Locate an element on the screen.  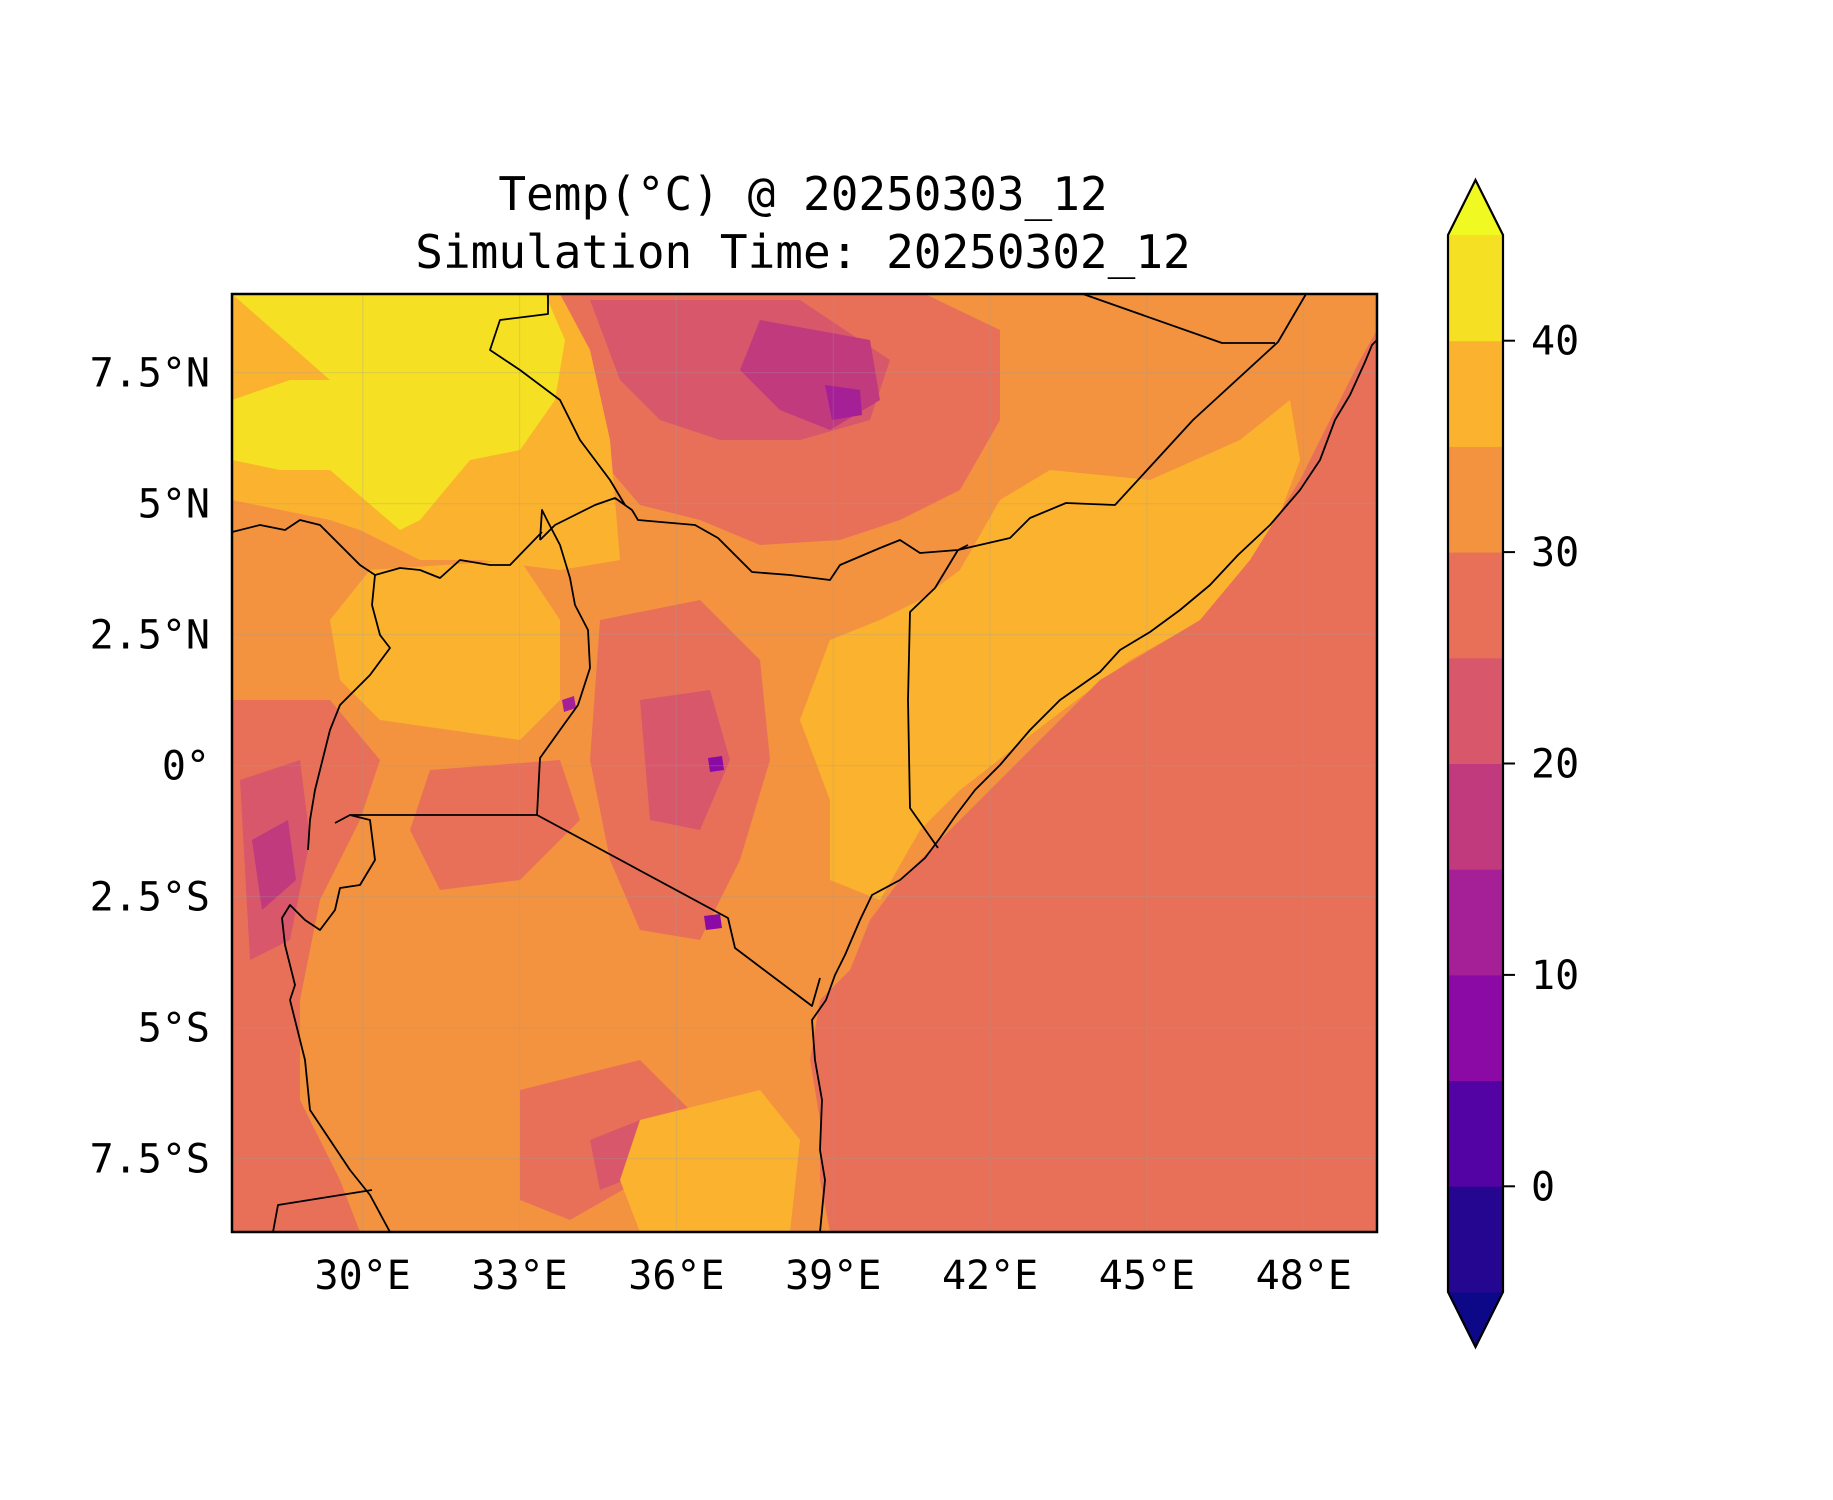
kenya-highlands-cool-fill is located at coordinates (685, 760).